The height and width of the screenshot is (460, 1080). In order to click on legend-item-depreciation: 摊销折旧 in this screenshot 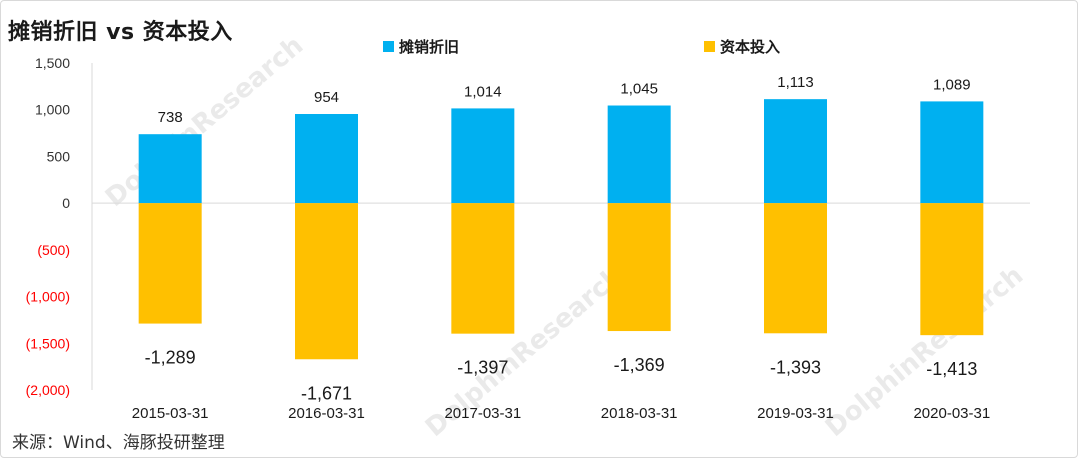, I will do `click(421, 46)`.